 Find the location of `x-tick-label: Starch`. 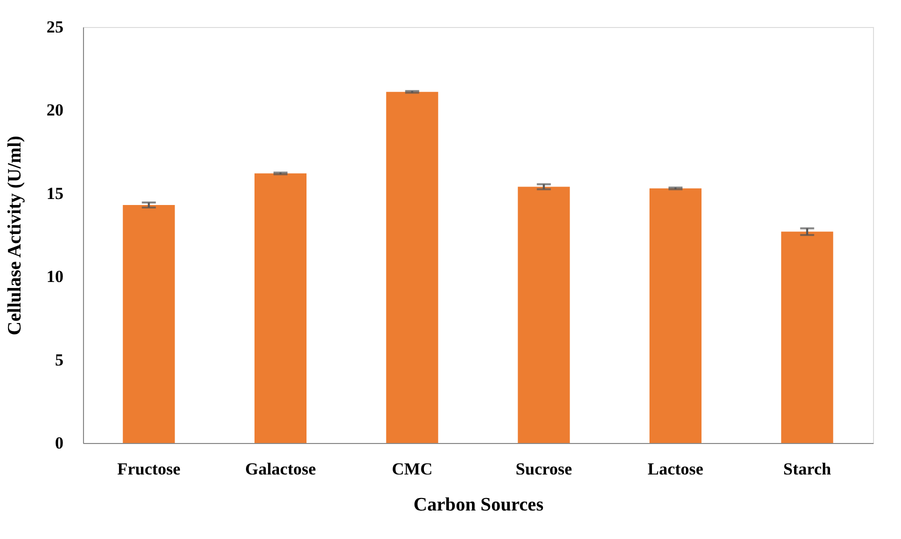

x-tick-label: Starch is located at coordinates (807, 469).